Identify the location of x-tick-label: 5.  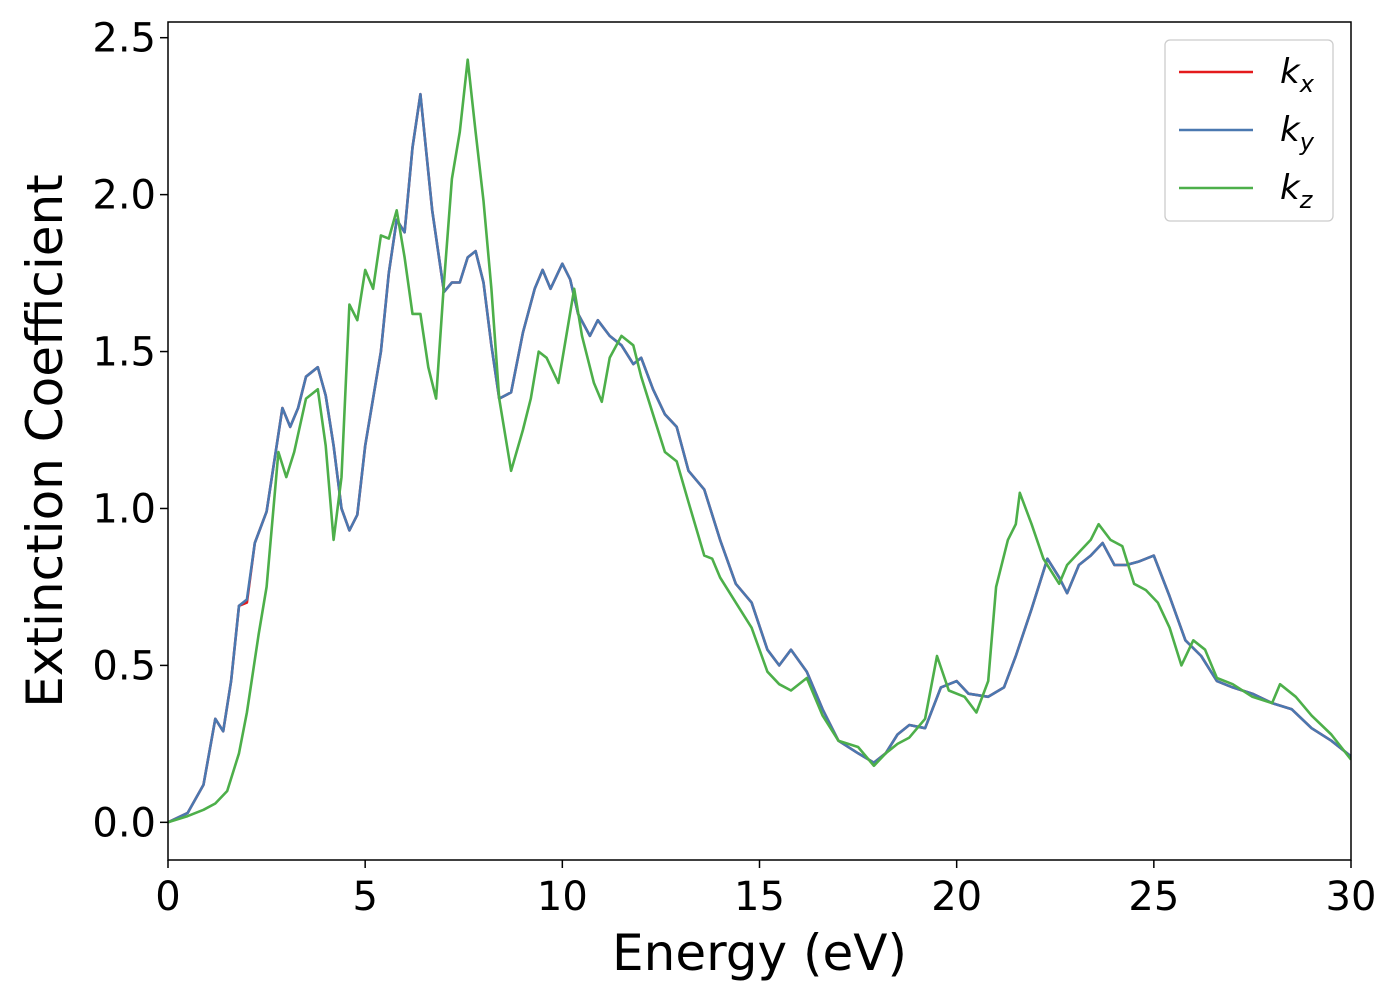
(364, 897).